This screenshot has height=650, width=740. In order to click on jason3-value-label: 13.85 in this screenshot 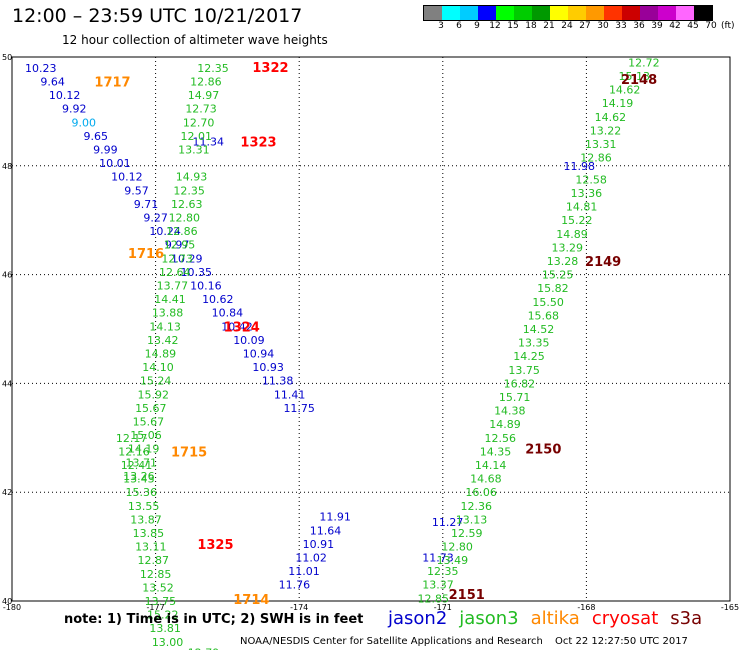, I will do `click(149, 533)`.